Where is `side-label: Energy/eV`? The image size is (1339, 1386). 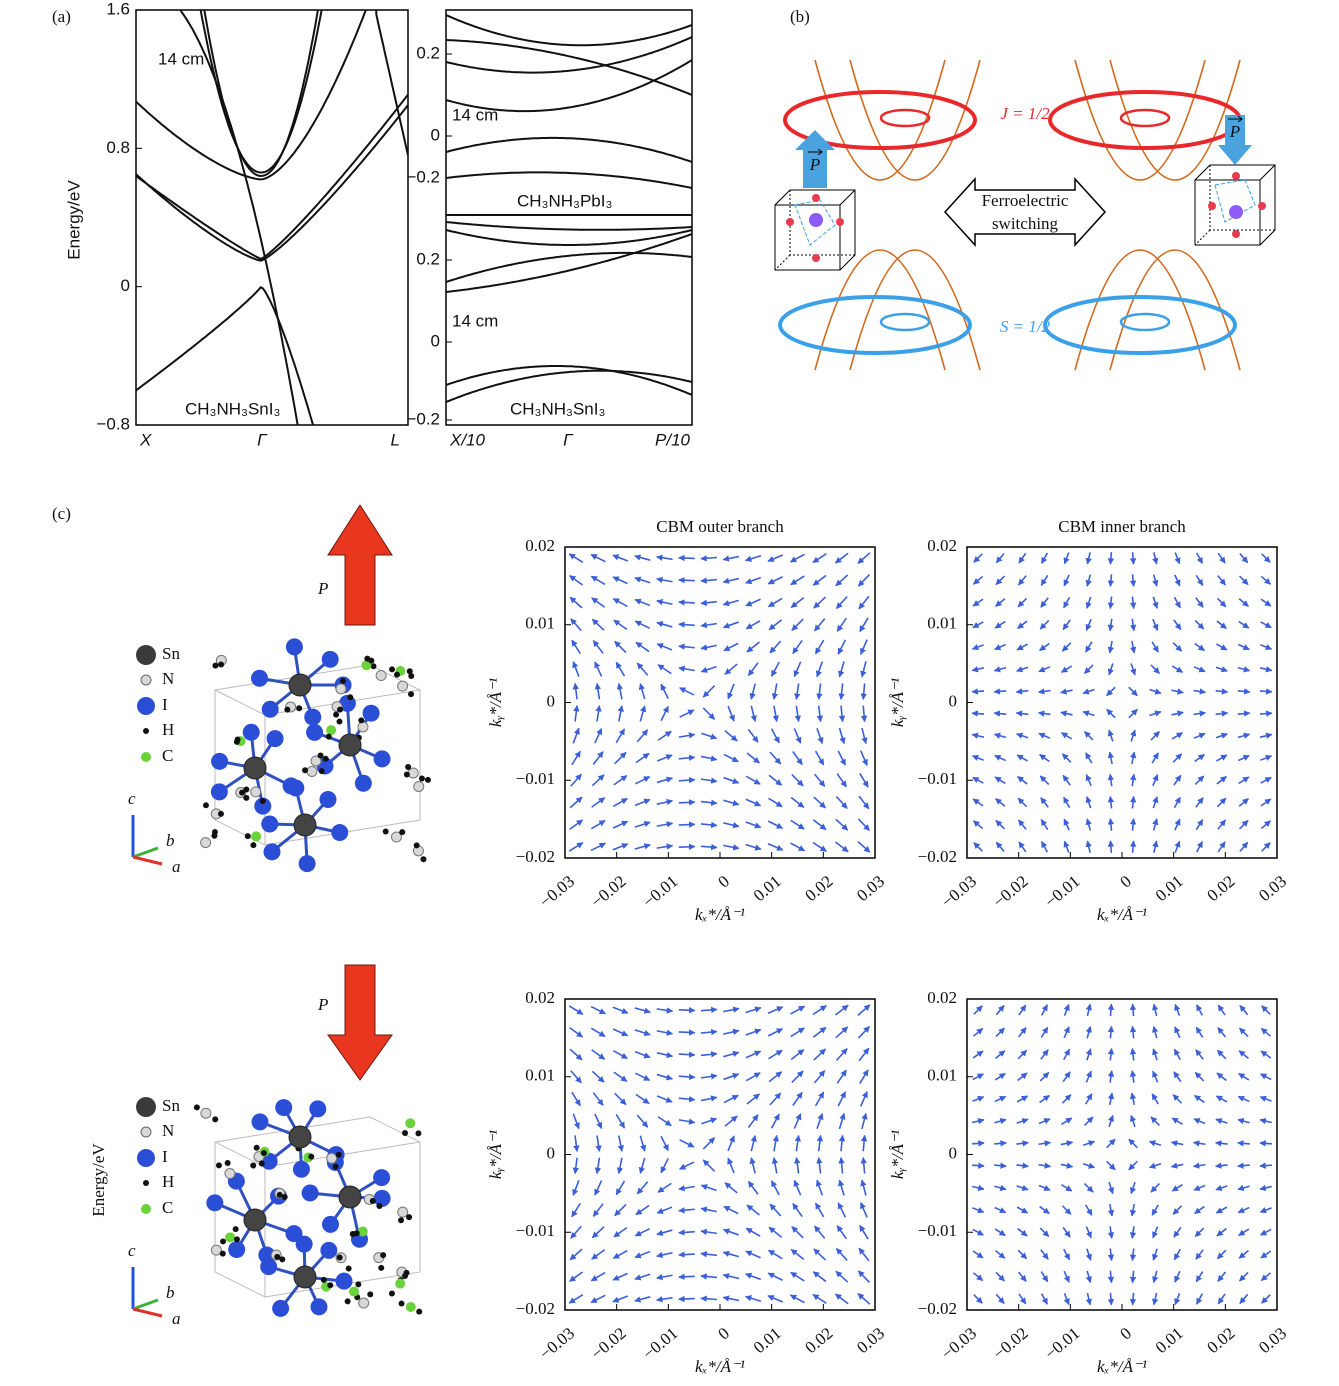
side-label: Energy/eV is located at coordinates (98, 1180).